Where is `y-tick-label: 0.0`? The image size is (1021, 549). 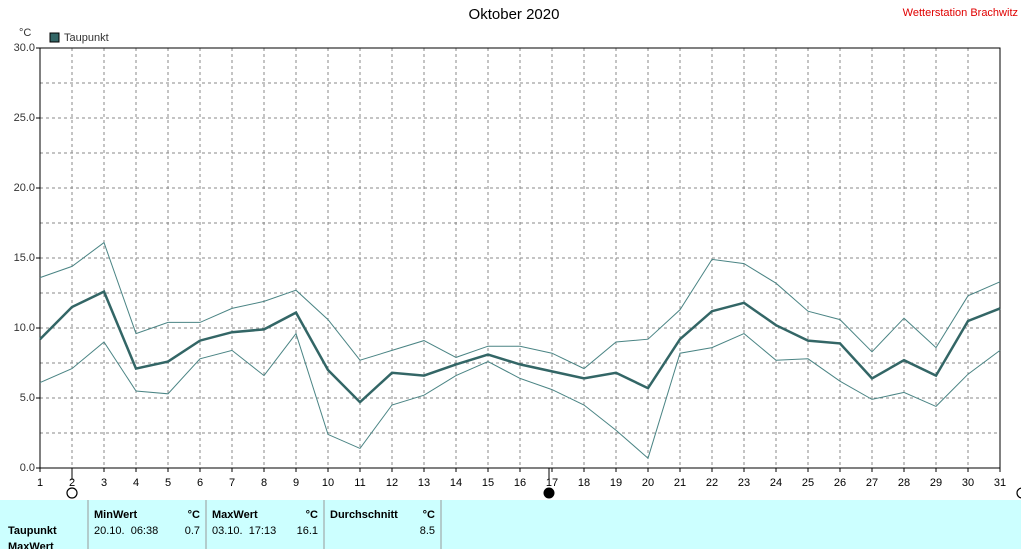
y-tick-label: 0.0 is located at coordinates (27, 468).